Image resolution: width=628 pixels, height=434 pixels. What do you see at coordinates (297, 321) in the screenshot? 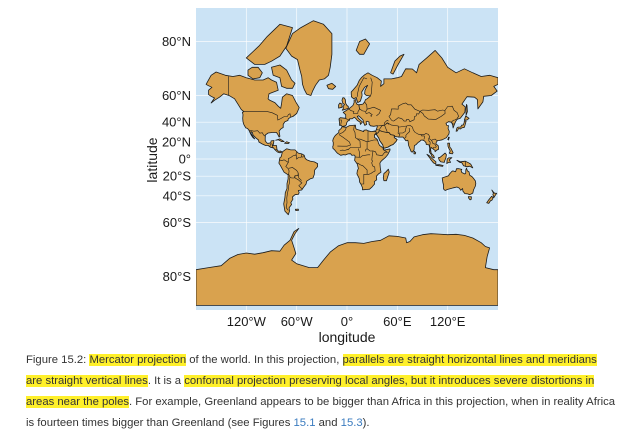
I see `longitude-tick-label: 60°W` at bounding box center [297, 321].